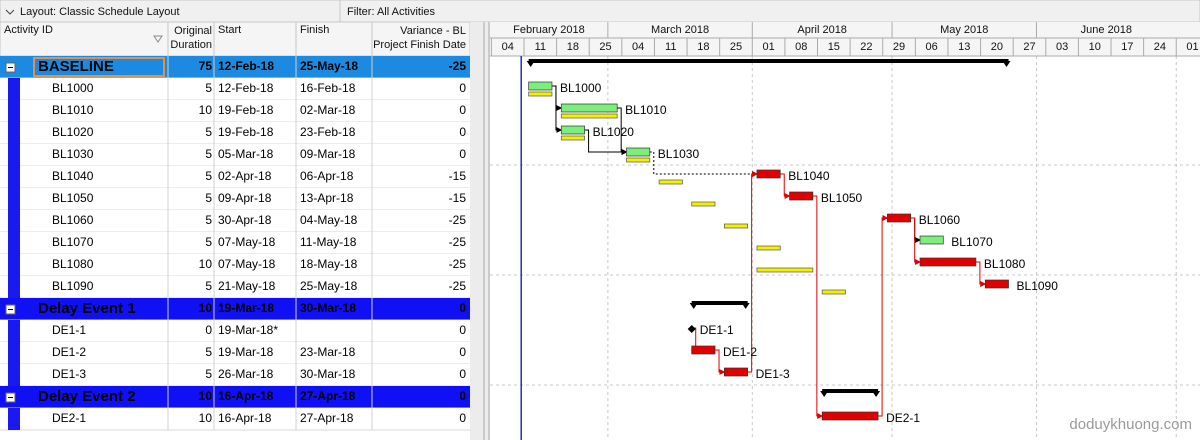  What do you see at coordinates (247, 286) in the screenshot?
I see `start-date: 21-May-18` at bounding box center [247, 286].